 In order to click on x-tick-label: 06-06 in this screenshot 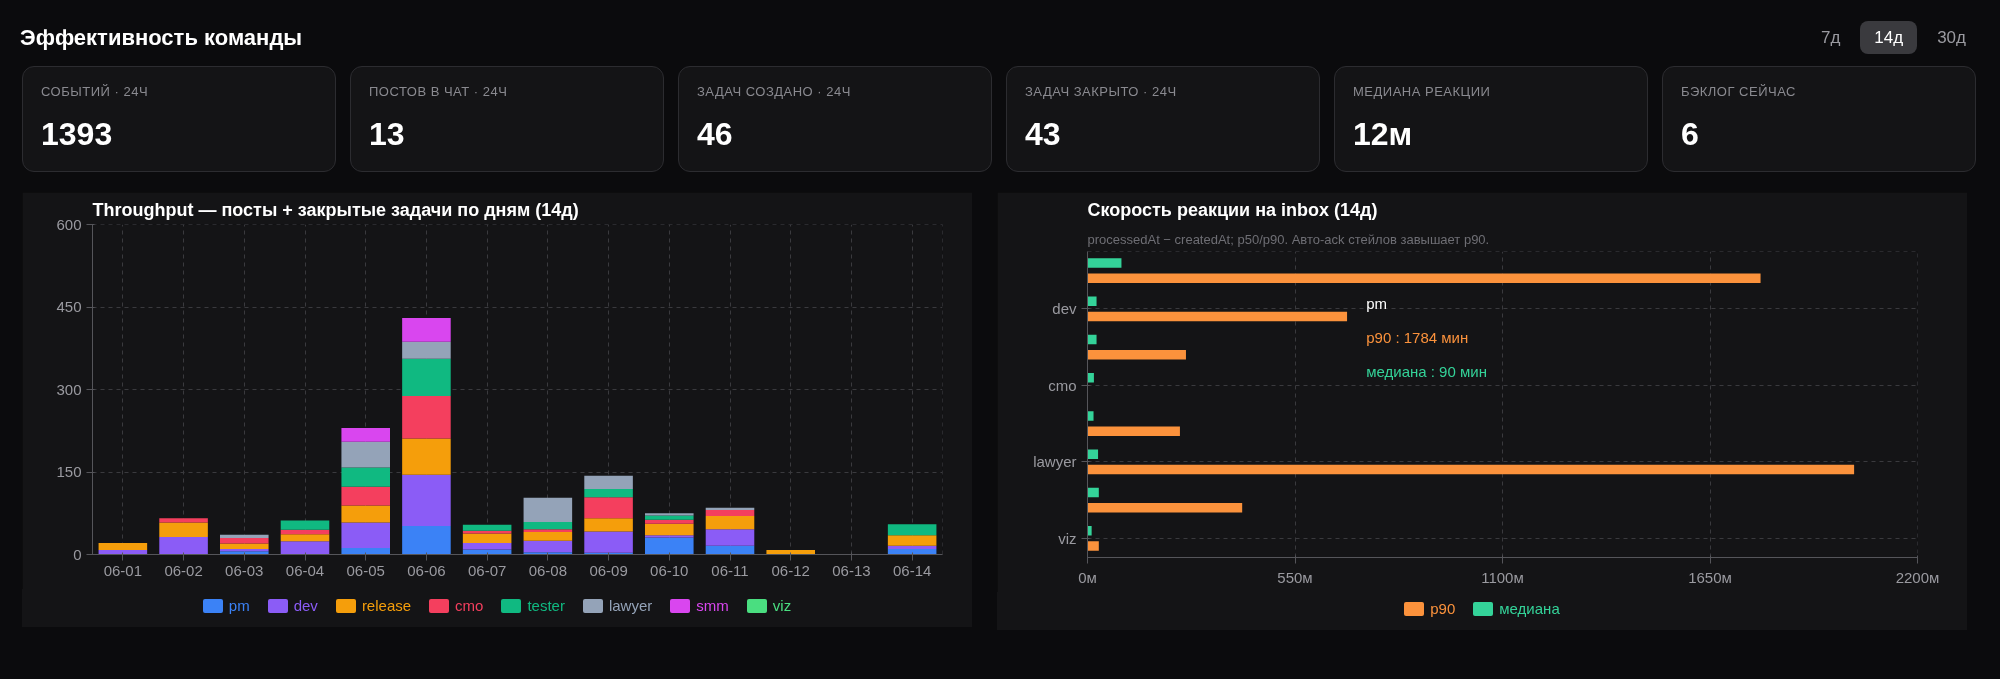, I will do `click(426, 570)`.